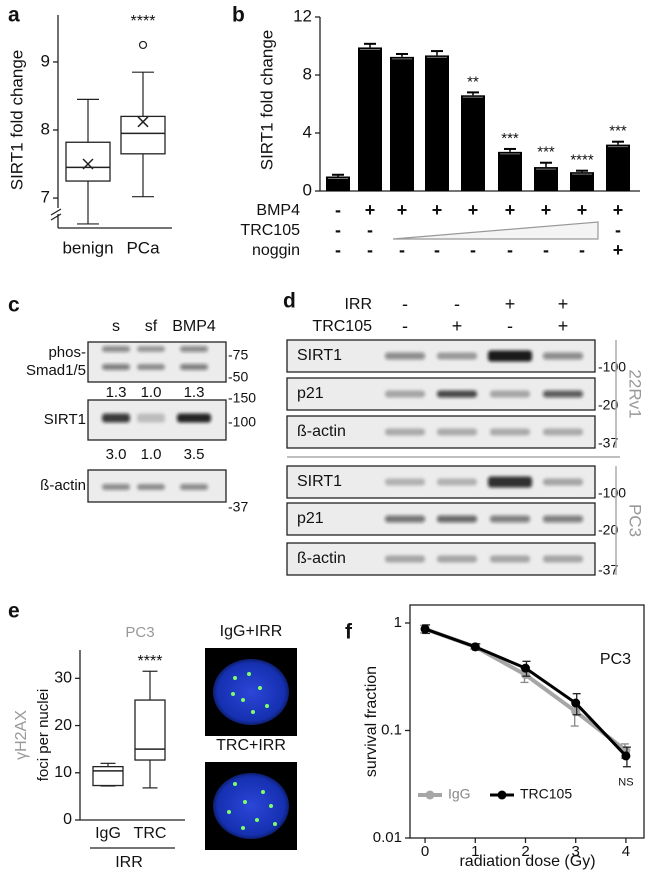  I want to click on y-axis-label: SIRT1 fold change, so click(266, 100).